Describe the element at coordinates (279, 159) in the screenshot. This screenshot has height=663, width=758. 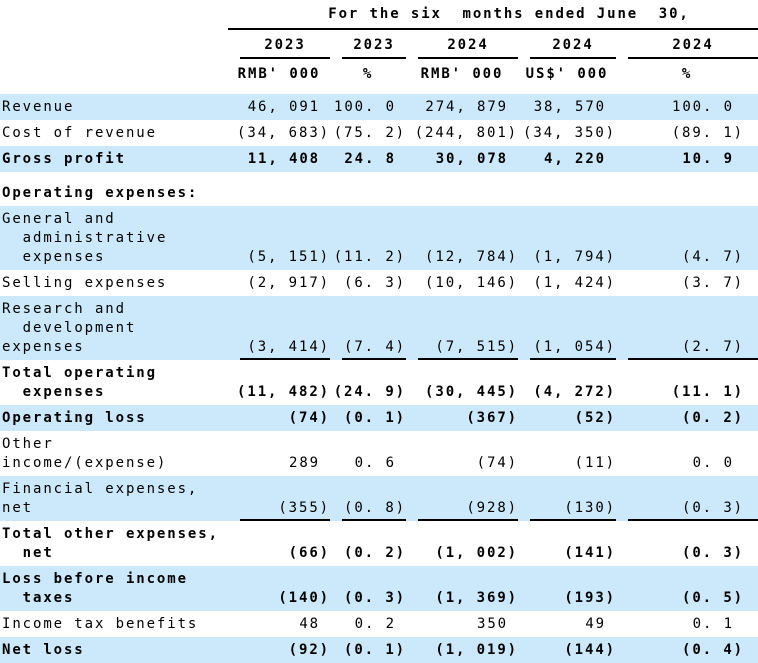
I see `cell-value: 11, 408` at that location.